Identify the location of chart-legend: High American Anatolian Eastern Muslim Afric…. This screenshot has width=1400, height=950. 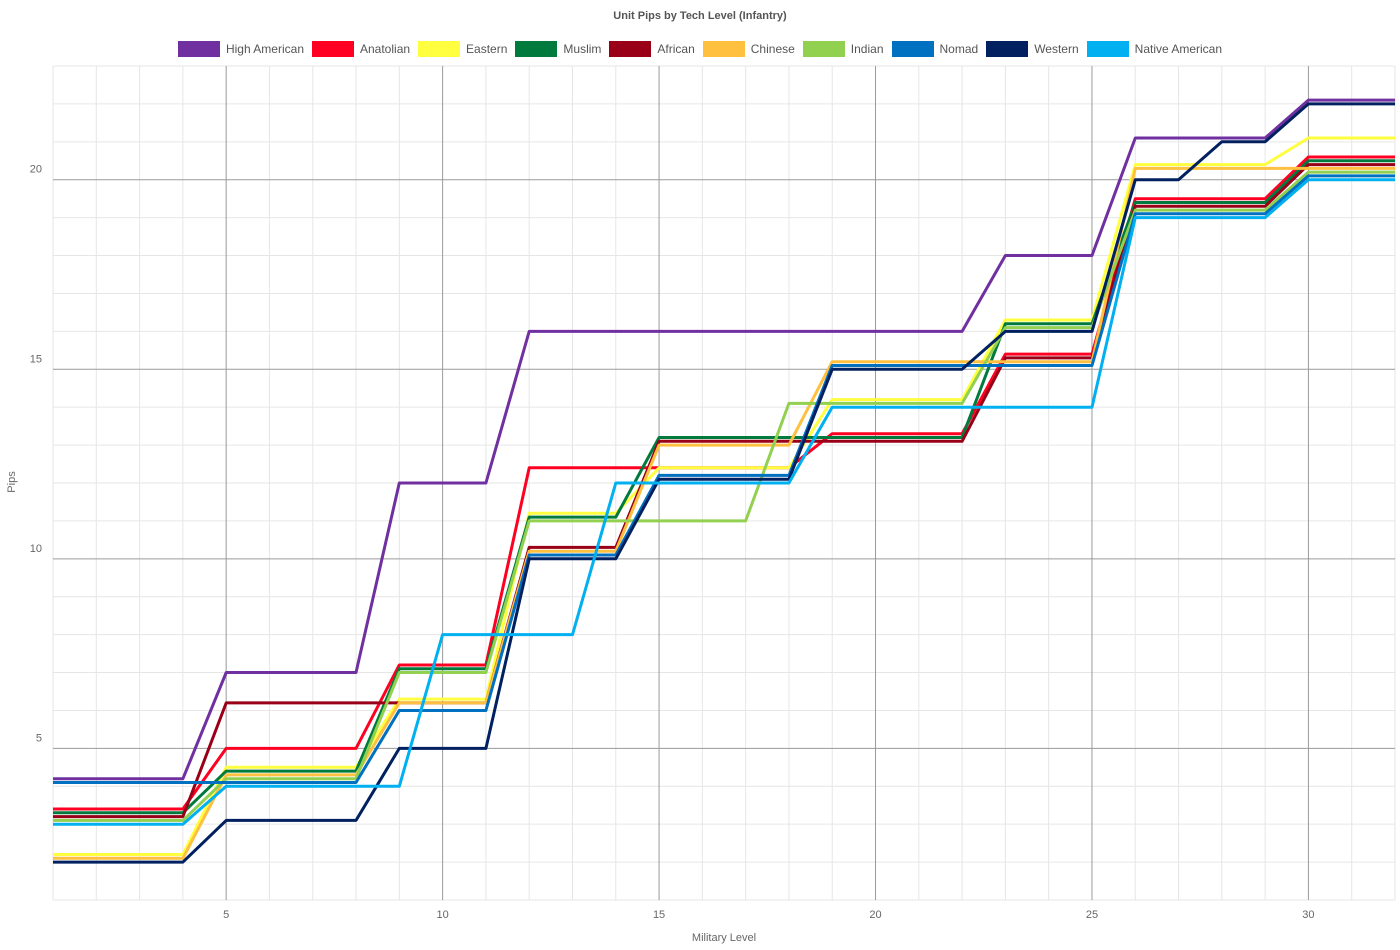
(700, 49).